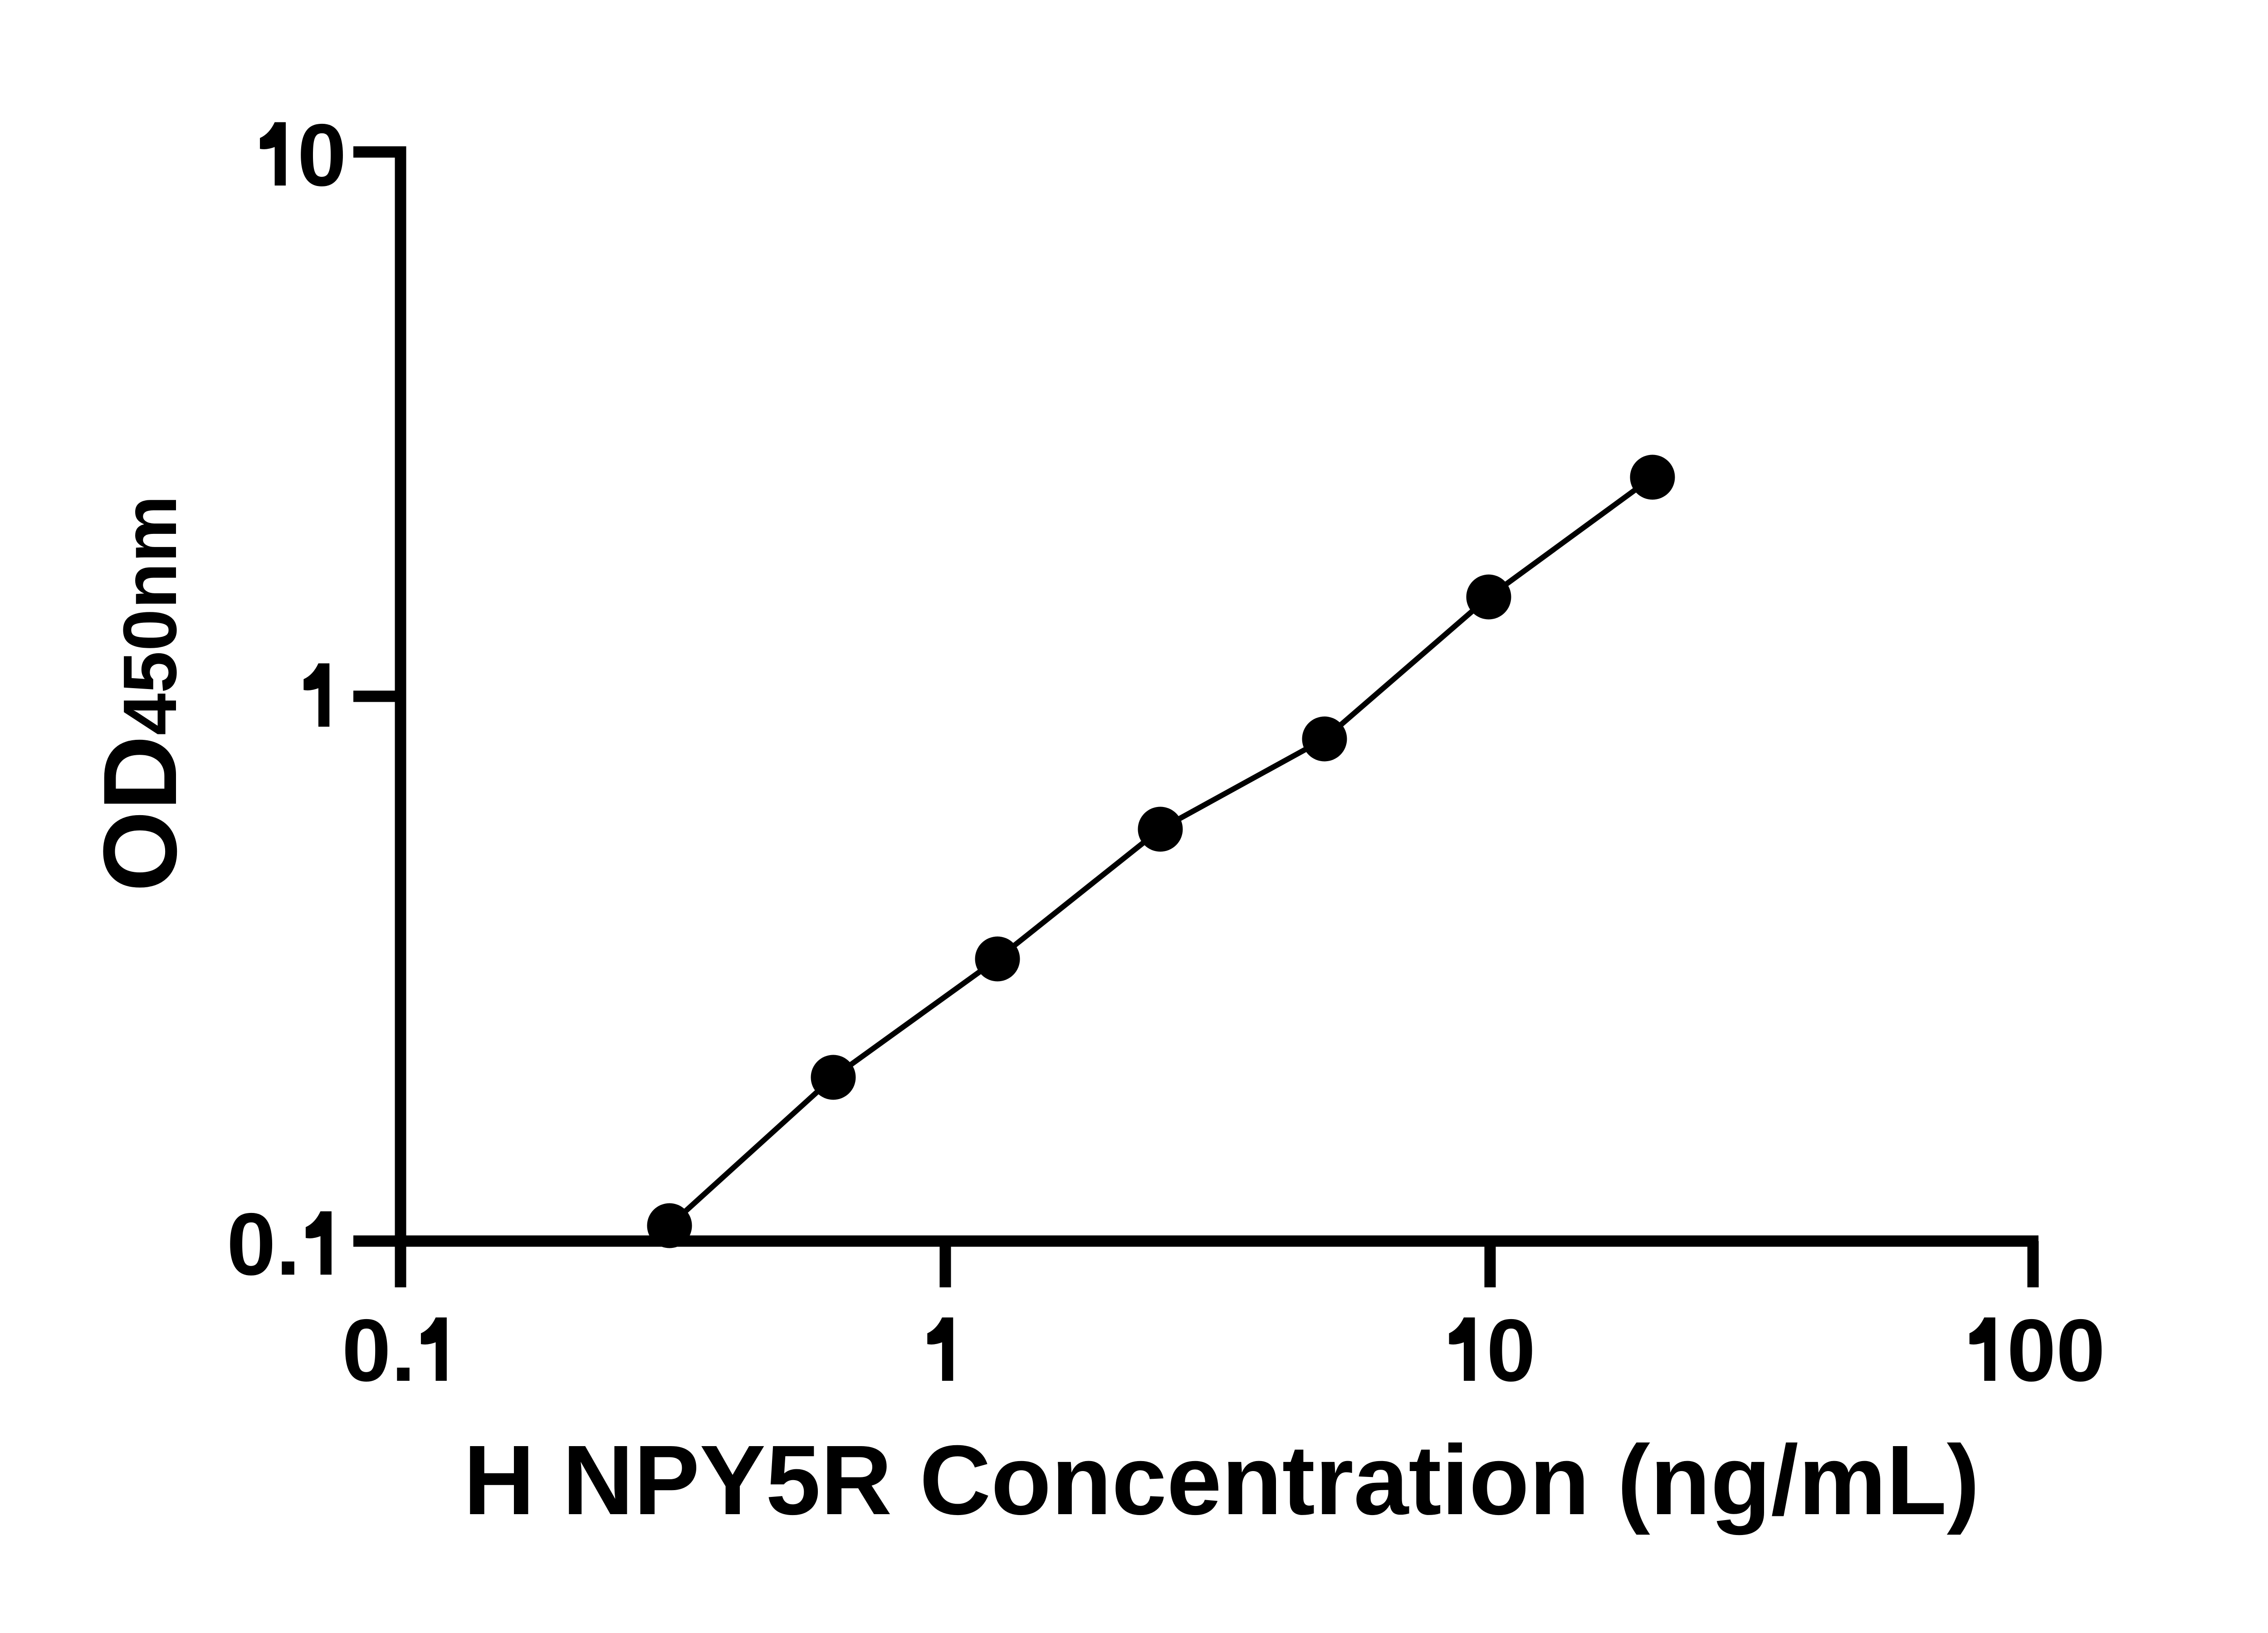  What do you see at coordinates (140, 693) in the screenshot?
I see `svg-text: OD450nm` at bounding box center [140, 693].